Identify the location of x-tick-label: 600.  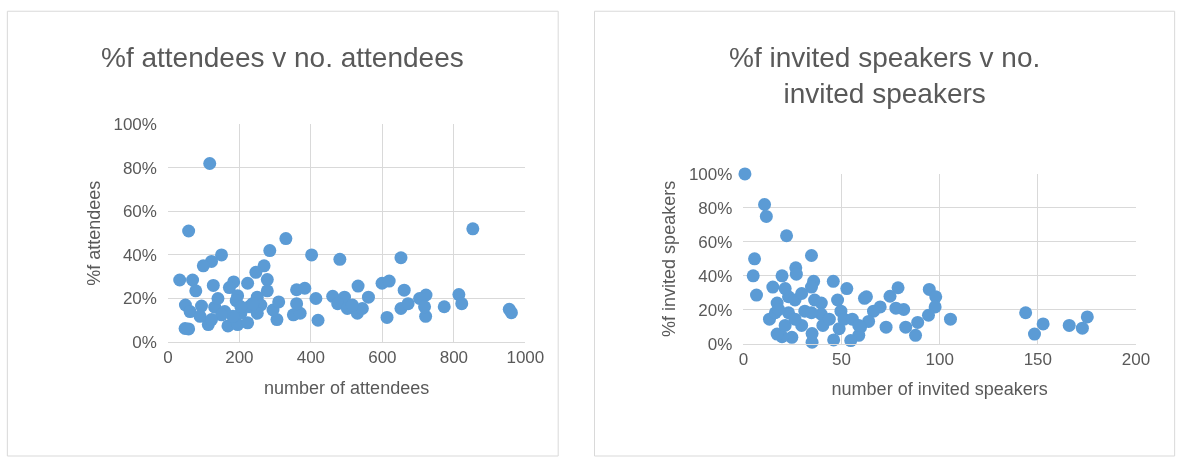
(382, 358).